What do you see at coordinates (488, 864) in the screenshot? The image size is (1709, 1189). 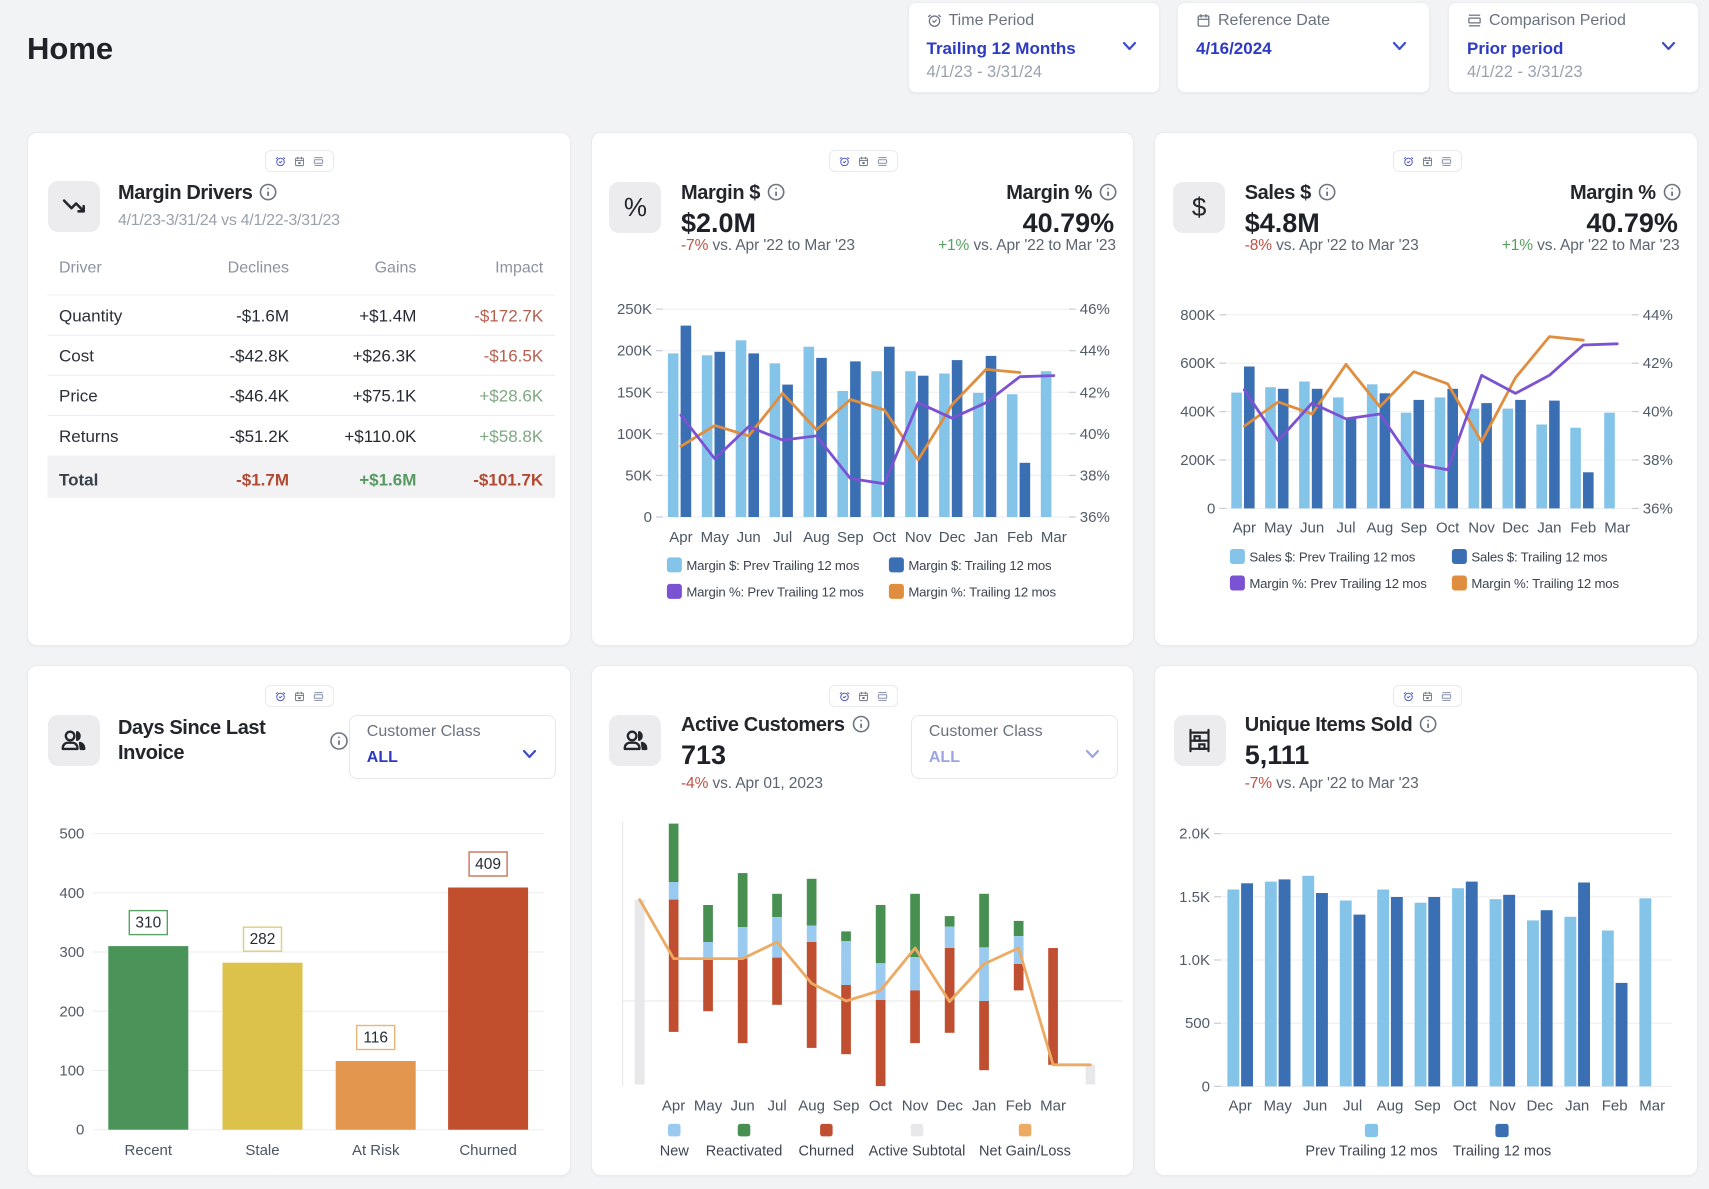 I see `svg-text: 409` at bounding box center [488, 864].